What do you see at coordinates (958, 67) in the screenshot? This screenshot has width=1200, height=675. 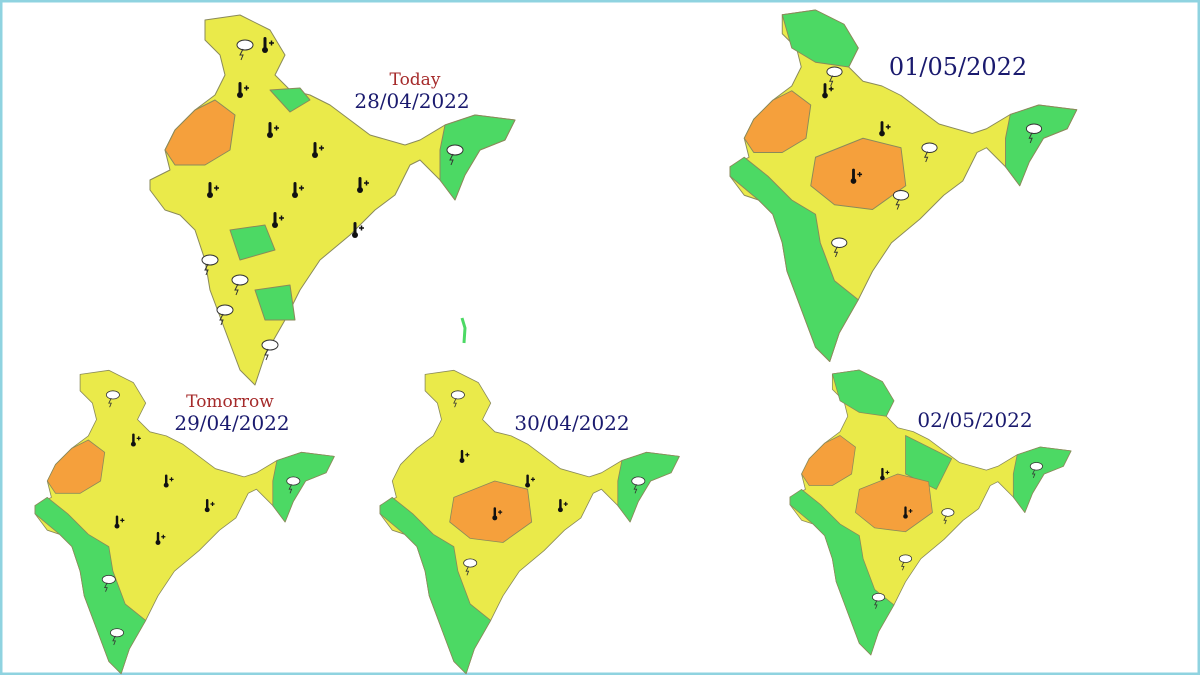 I see `date-label: 01/05/2022` at bounding box center [958, 67].